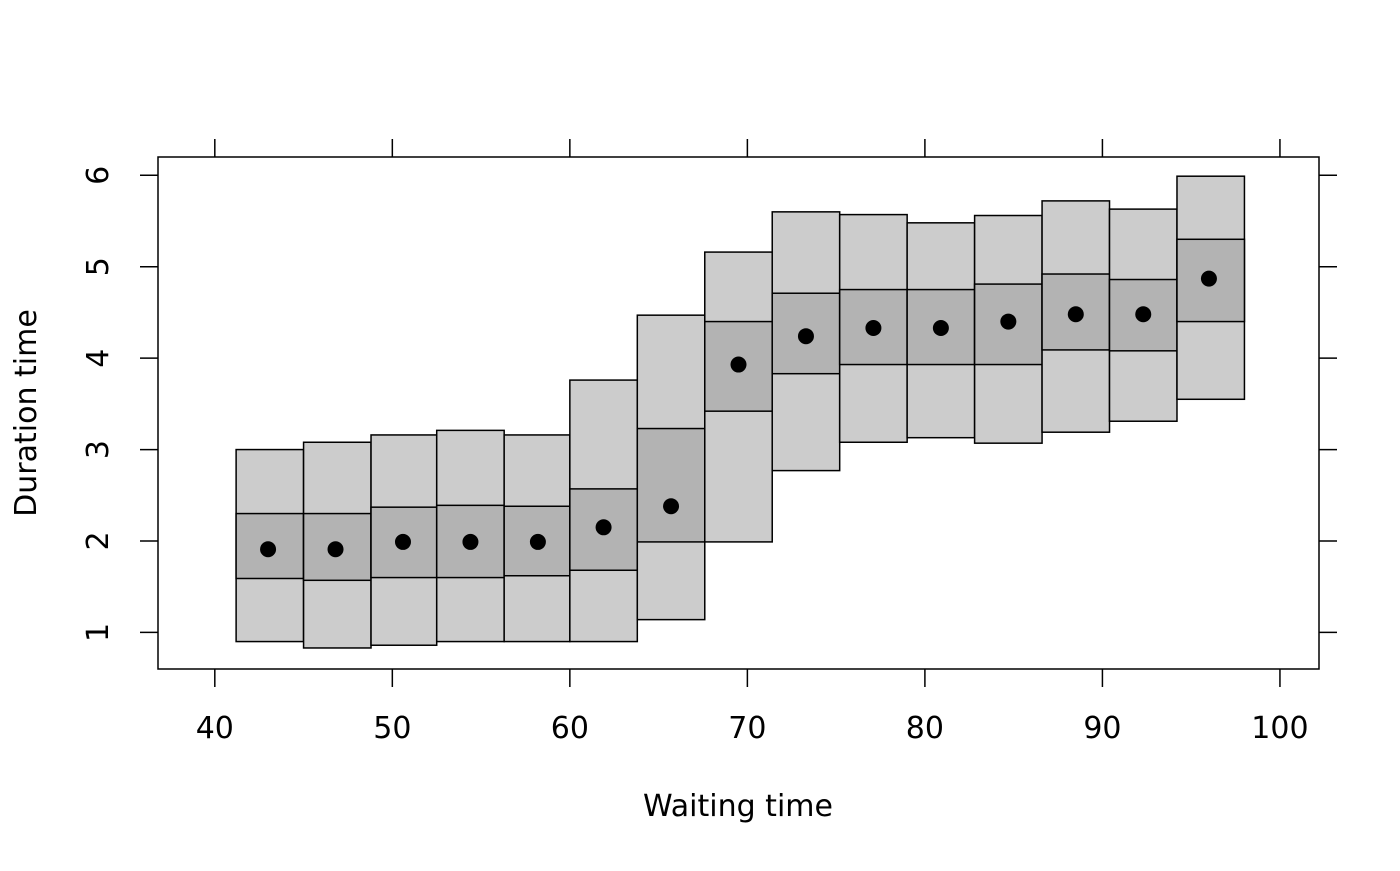 This screenshot has width=1400, height=871. What do you see at coordinates (1102, 728) in the screenshot?
I see `x-tick-label-90: 90` at bounding box center [1102, 728].